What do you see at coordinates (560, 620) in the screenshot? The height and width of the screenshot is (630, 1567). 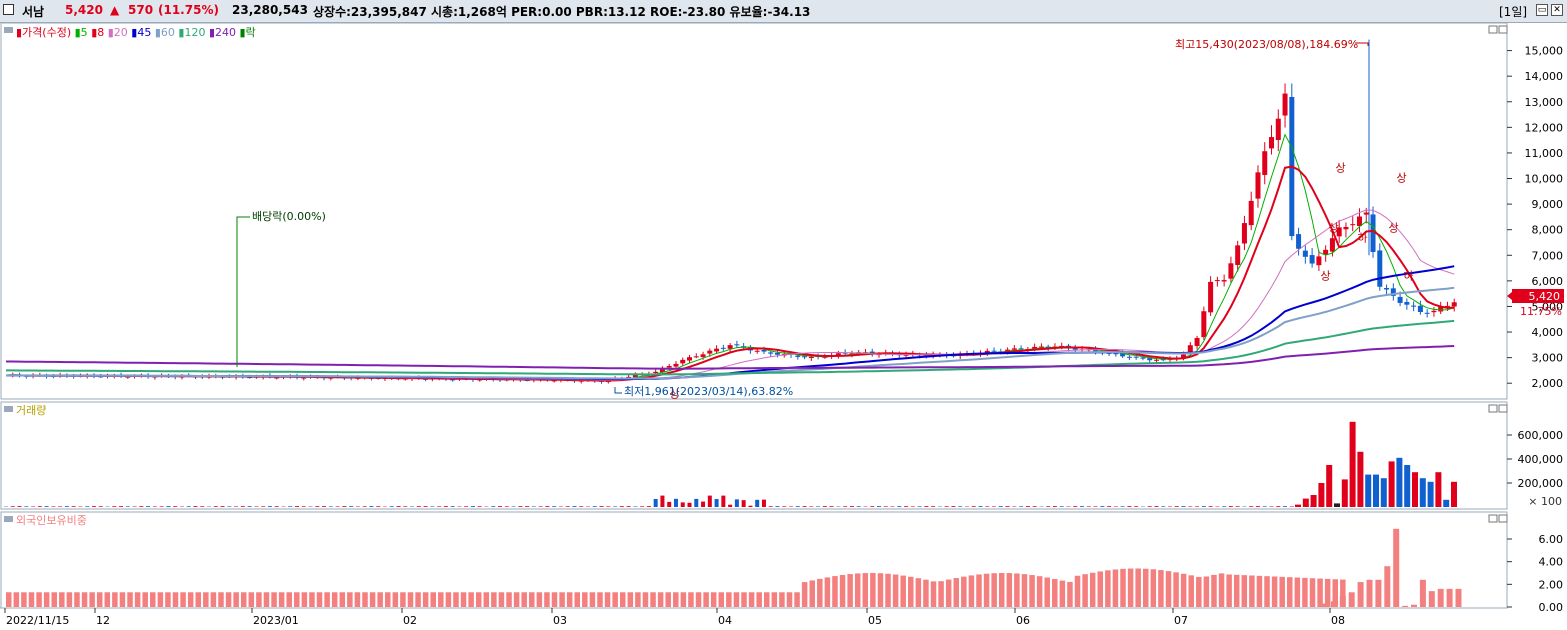 I see `x-tick-label: 03` at bounding box center [560, 620].